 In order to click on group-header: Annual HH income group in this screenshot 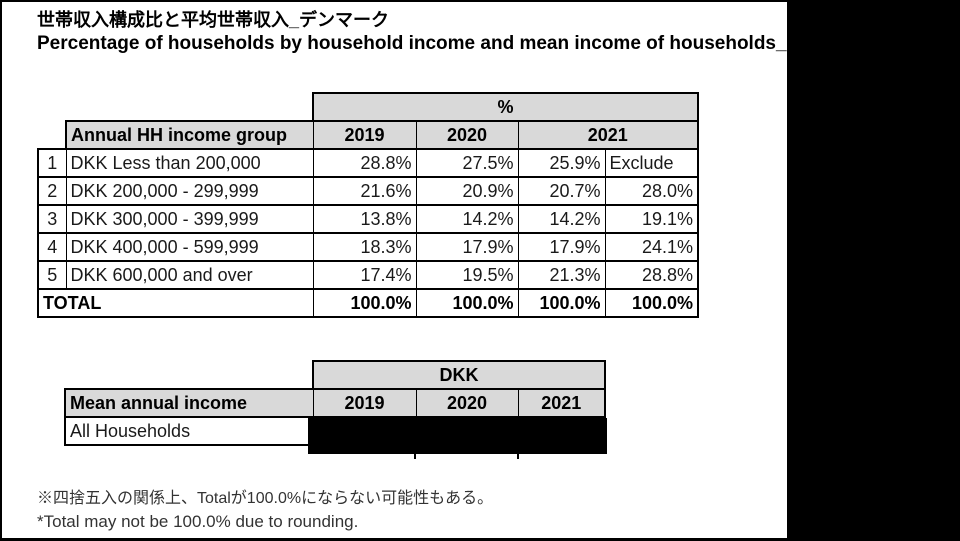, I will do `click(189, 135)`.